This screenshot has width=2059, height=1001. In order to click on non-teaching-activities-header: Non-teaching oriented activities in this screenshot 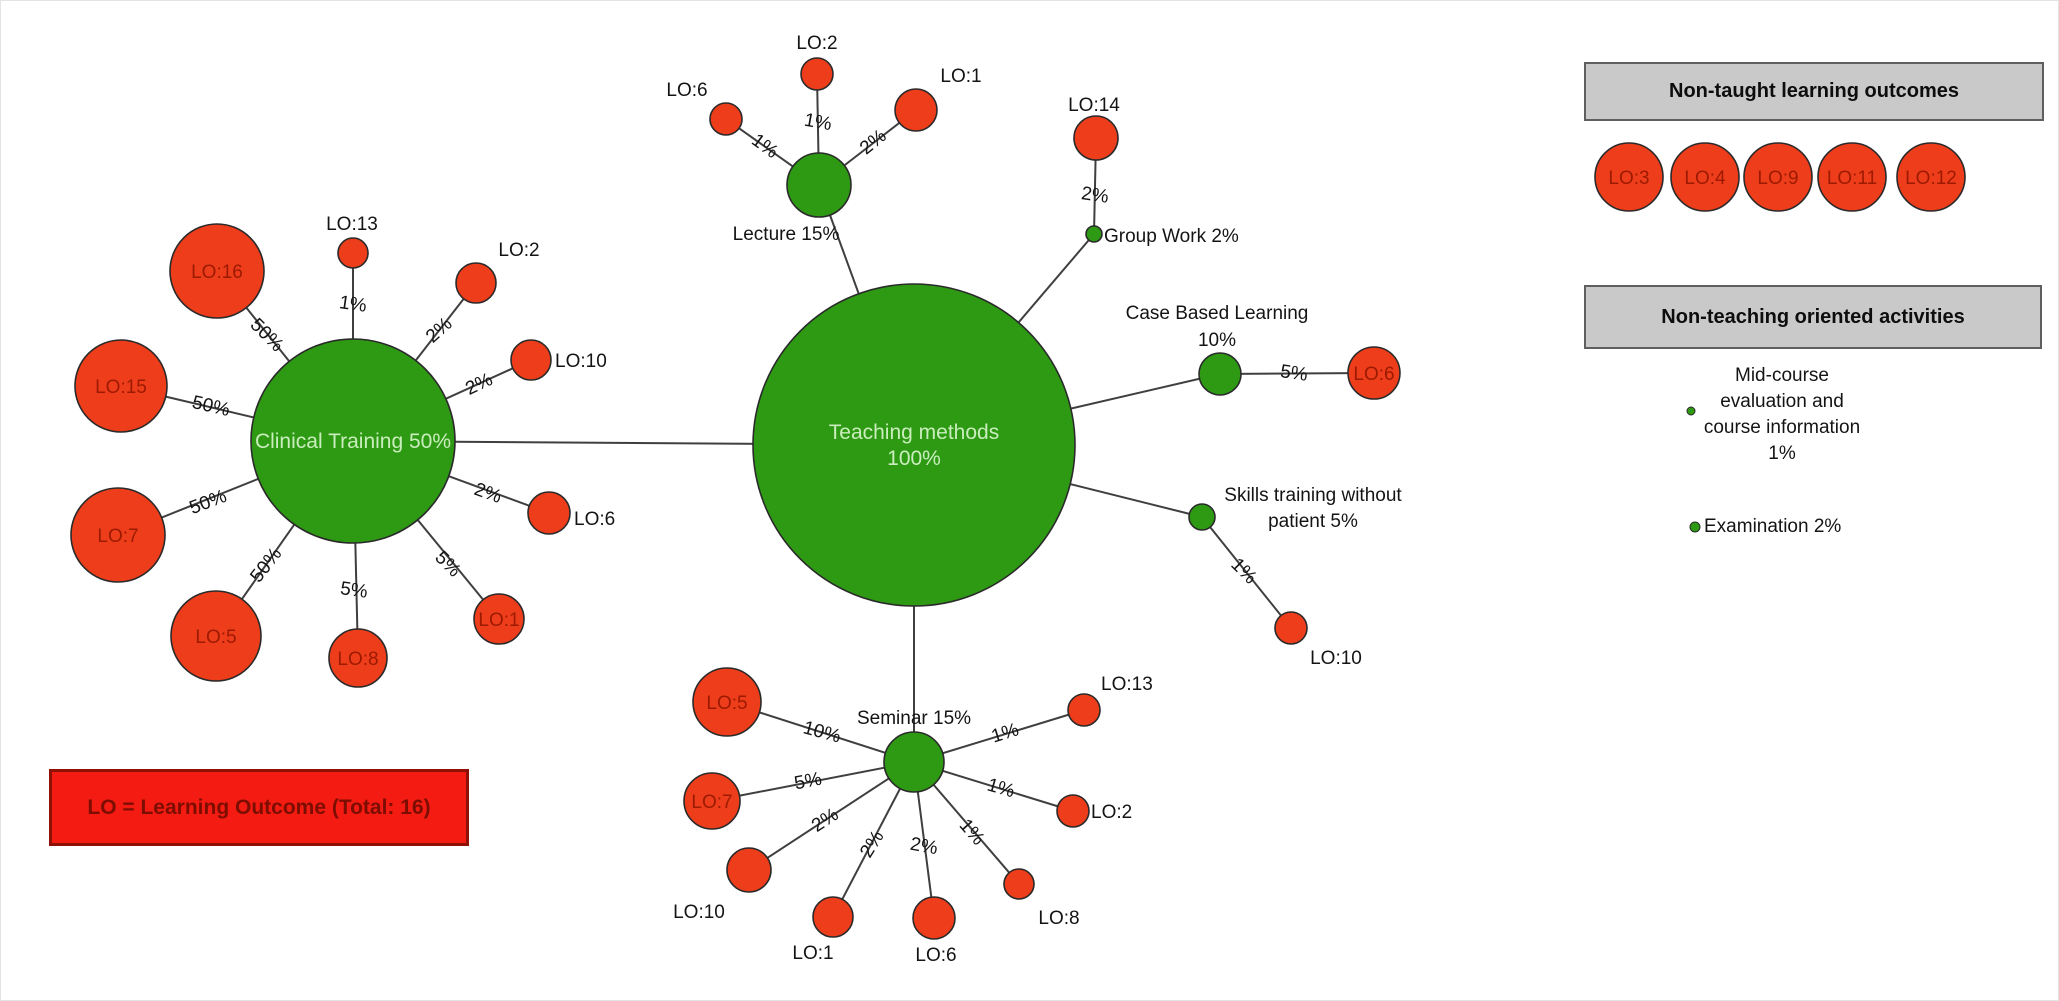, I will do `click(1813, 317)`.